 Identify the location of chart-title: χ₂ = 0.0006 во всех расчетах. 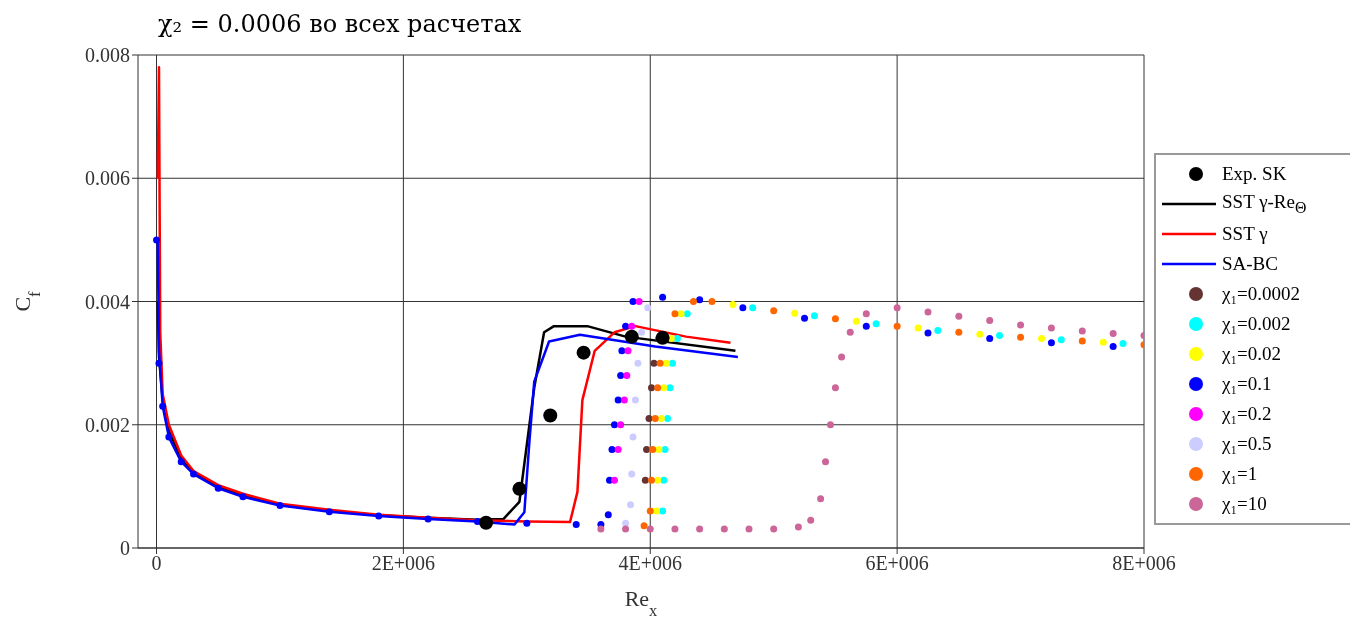
(340, 24).